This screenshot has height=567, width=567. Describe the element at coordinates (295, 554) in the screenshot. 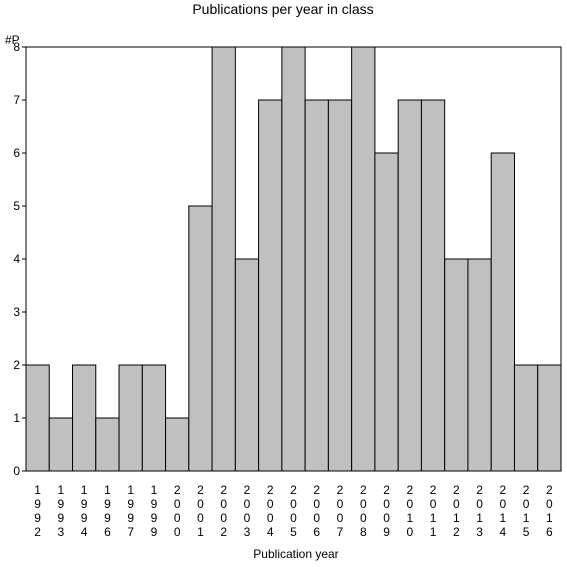

I see `x-axis-label: Publication year` at that location.